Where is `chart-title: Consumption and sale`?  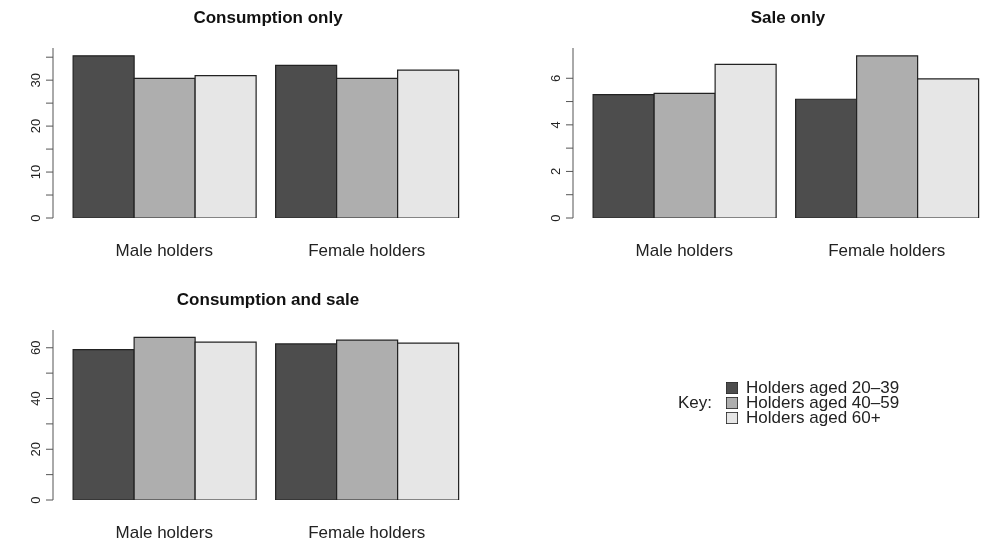
chart-title: Consumption and sale is located at coordinates (268, 300).